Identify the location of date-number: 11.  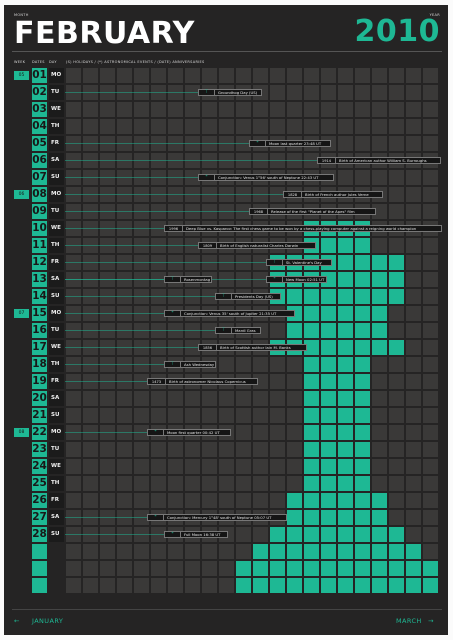
(39, 245).